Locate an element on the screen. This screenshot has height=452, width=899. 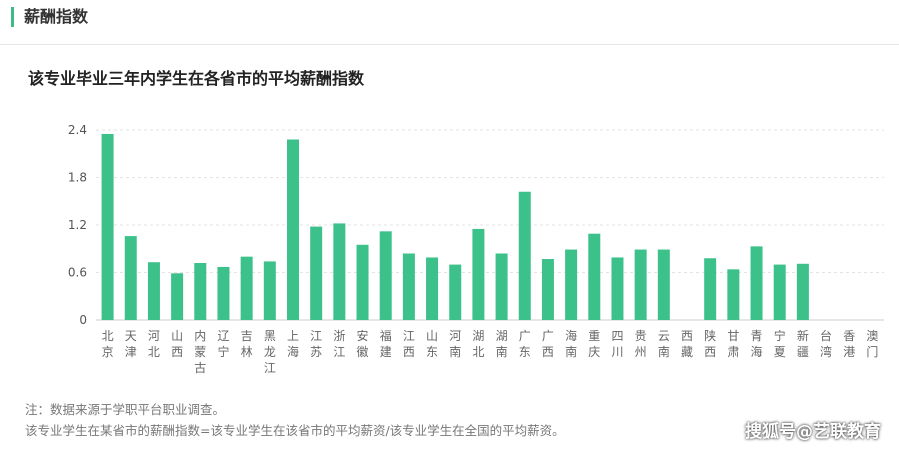
x-category-label: 海南 is located at coordinates (571, 343).